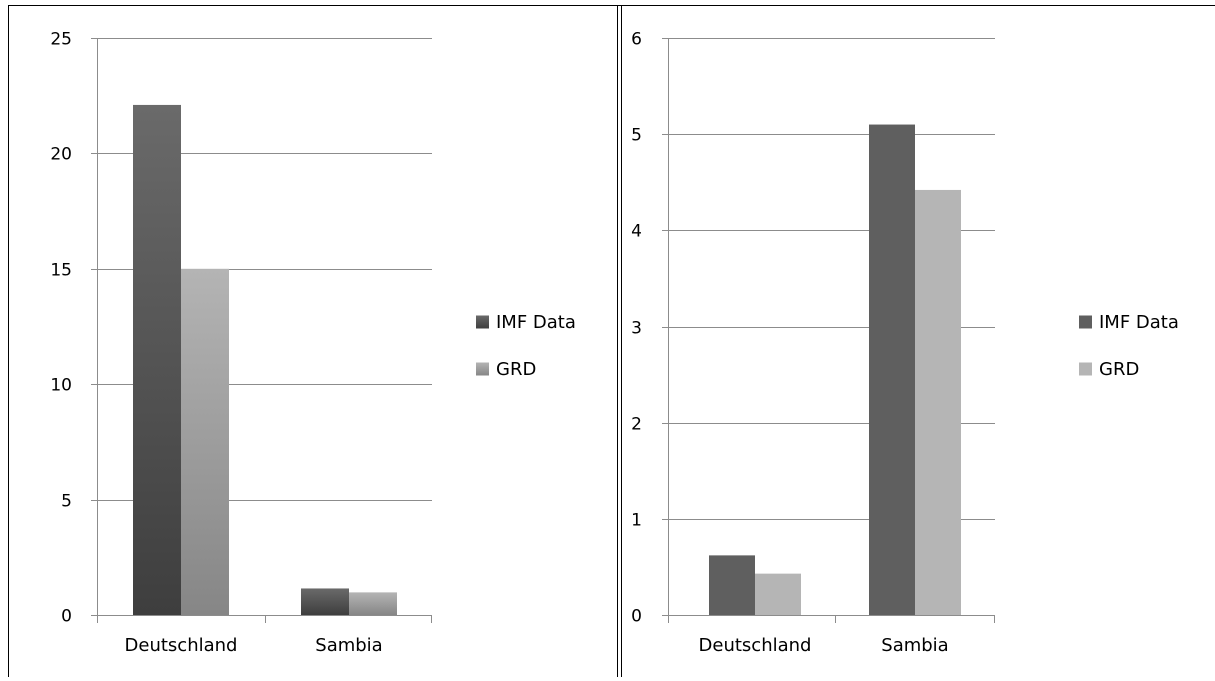  What do you see at coordinates (636, 232) in the screenshot?
I see `y-tick-label: 4` at bounding box center [636, 232].